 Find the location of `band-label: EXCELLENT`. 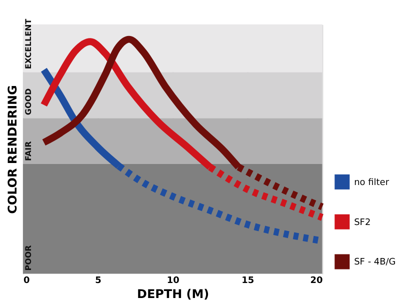

band-label: EXCELLENT is located at coordinates (28, 44).